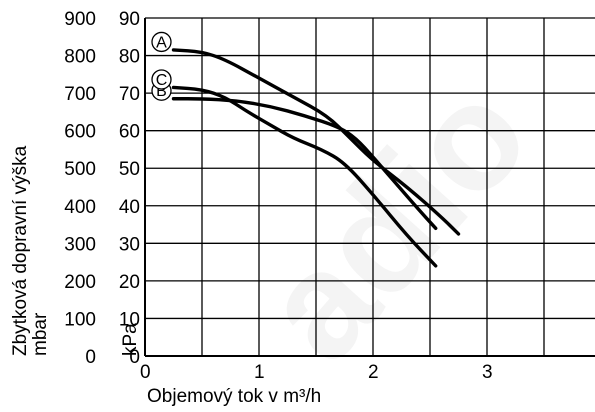 The width and height of the screenshot is (595, 412). Describe the element at coordinates (80, 132) in the screenshot. I see `y-tick-label-mbar: 600` at that location.